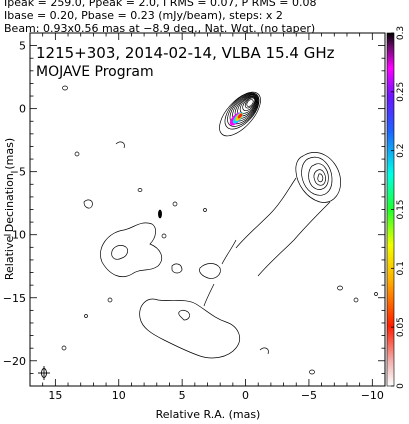 The height and width of the screenshot is (424, 409). I want to click on colorbar-label: 0.1, so click(401, 268).